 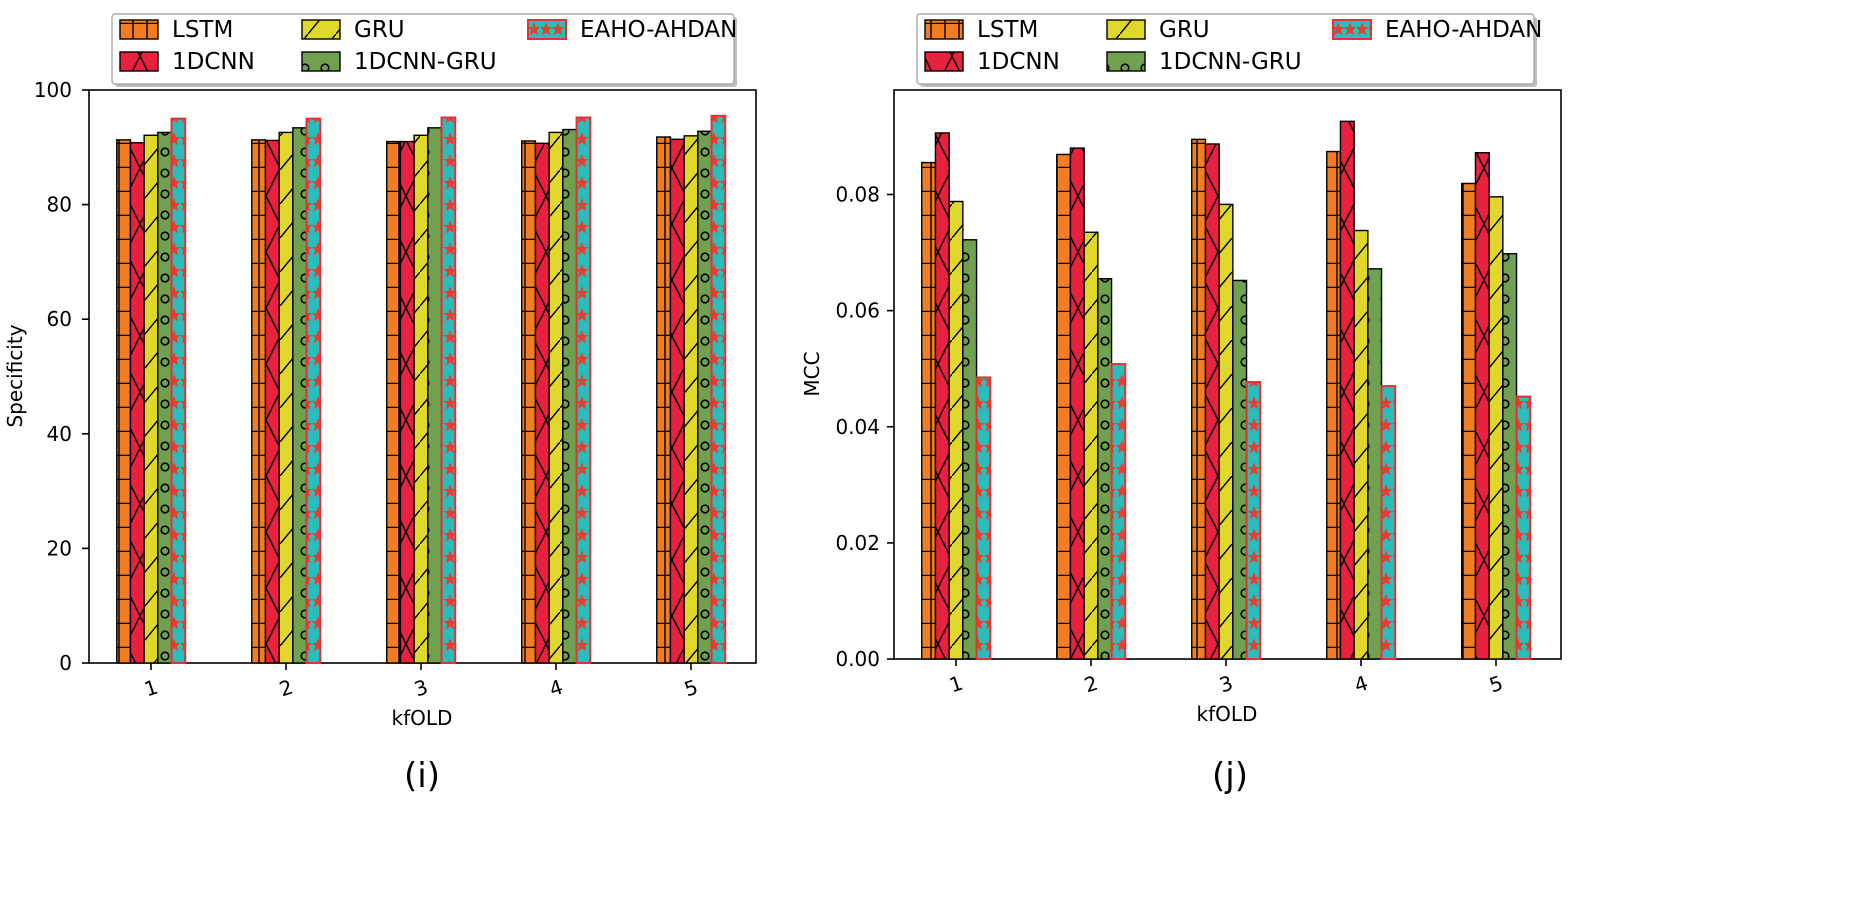 What do you see at coordinates (1496, 684) in the screenshot?
I see `mcc-x-tick-label: 5` at bounding box center [1496, 684].